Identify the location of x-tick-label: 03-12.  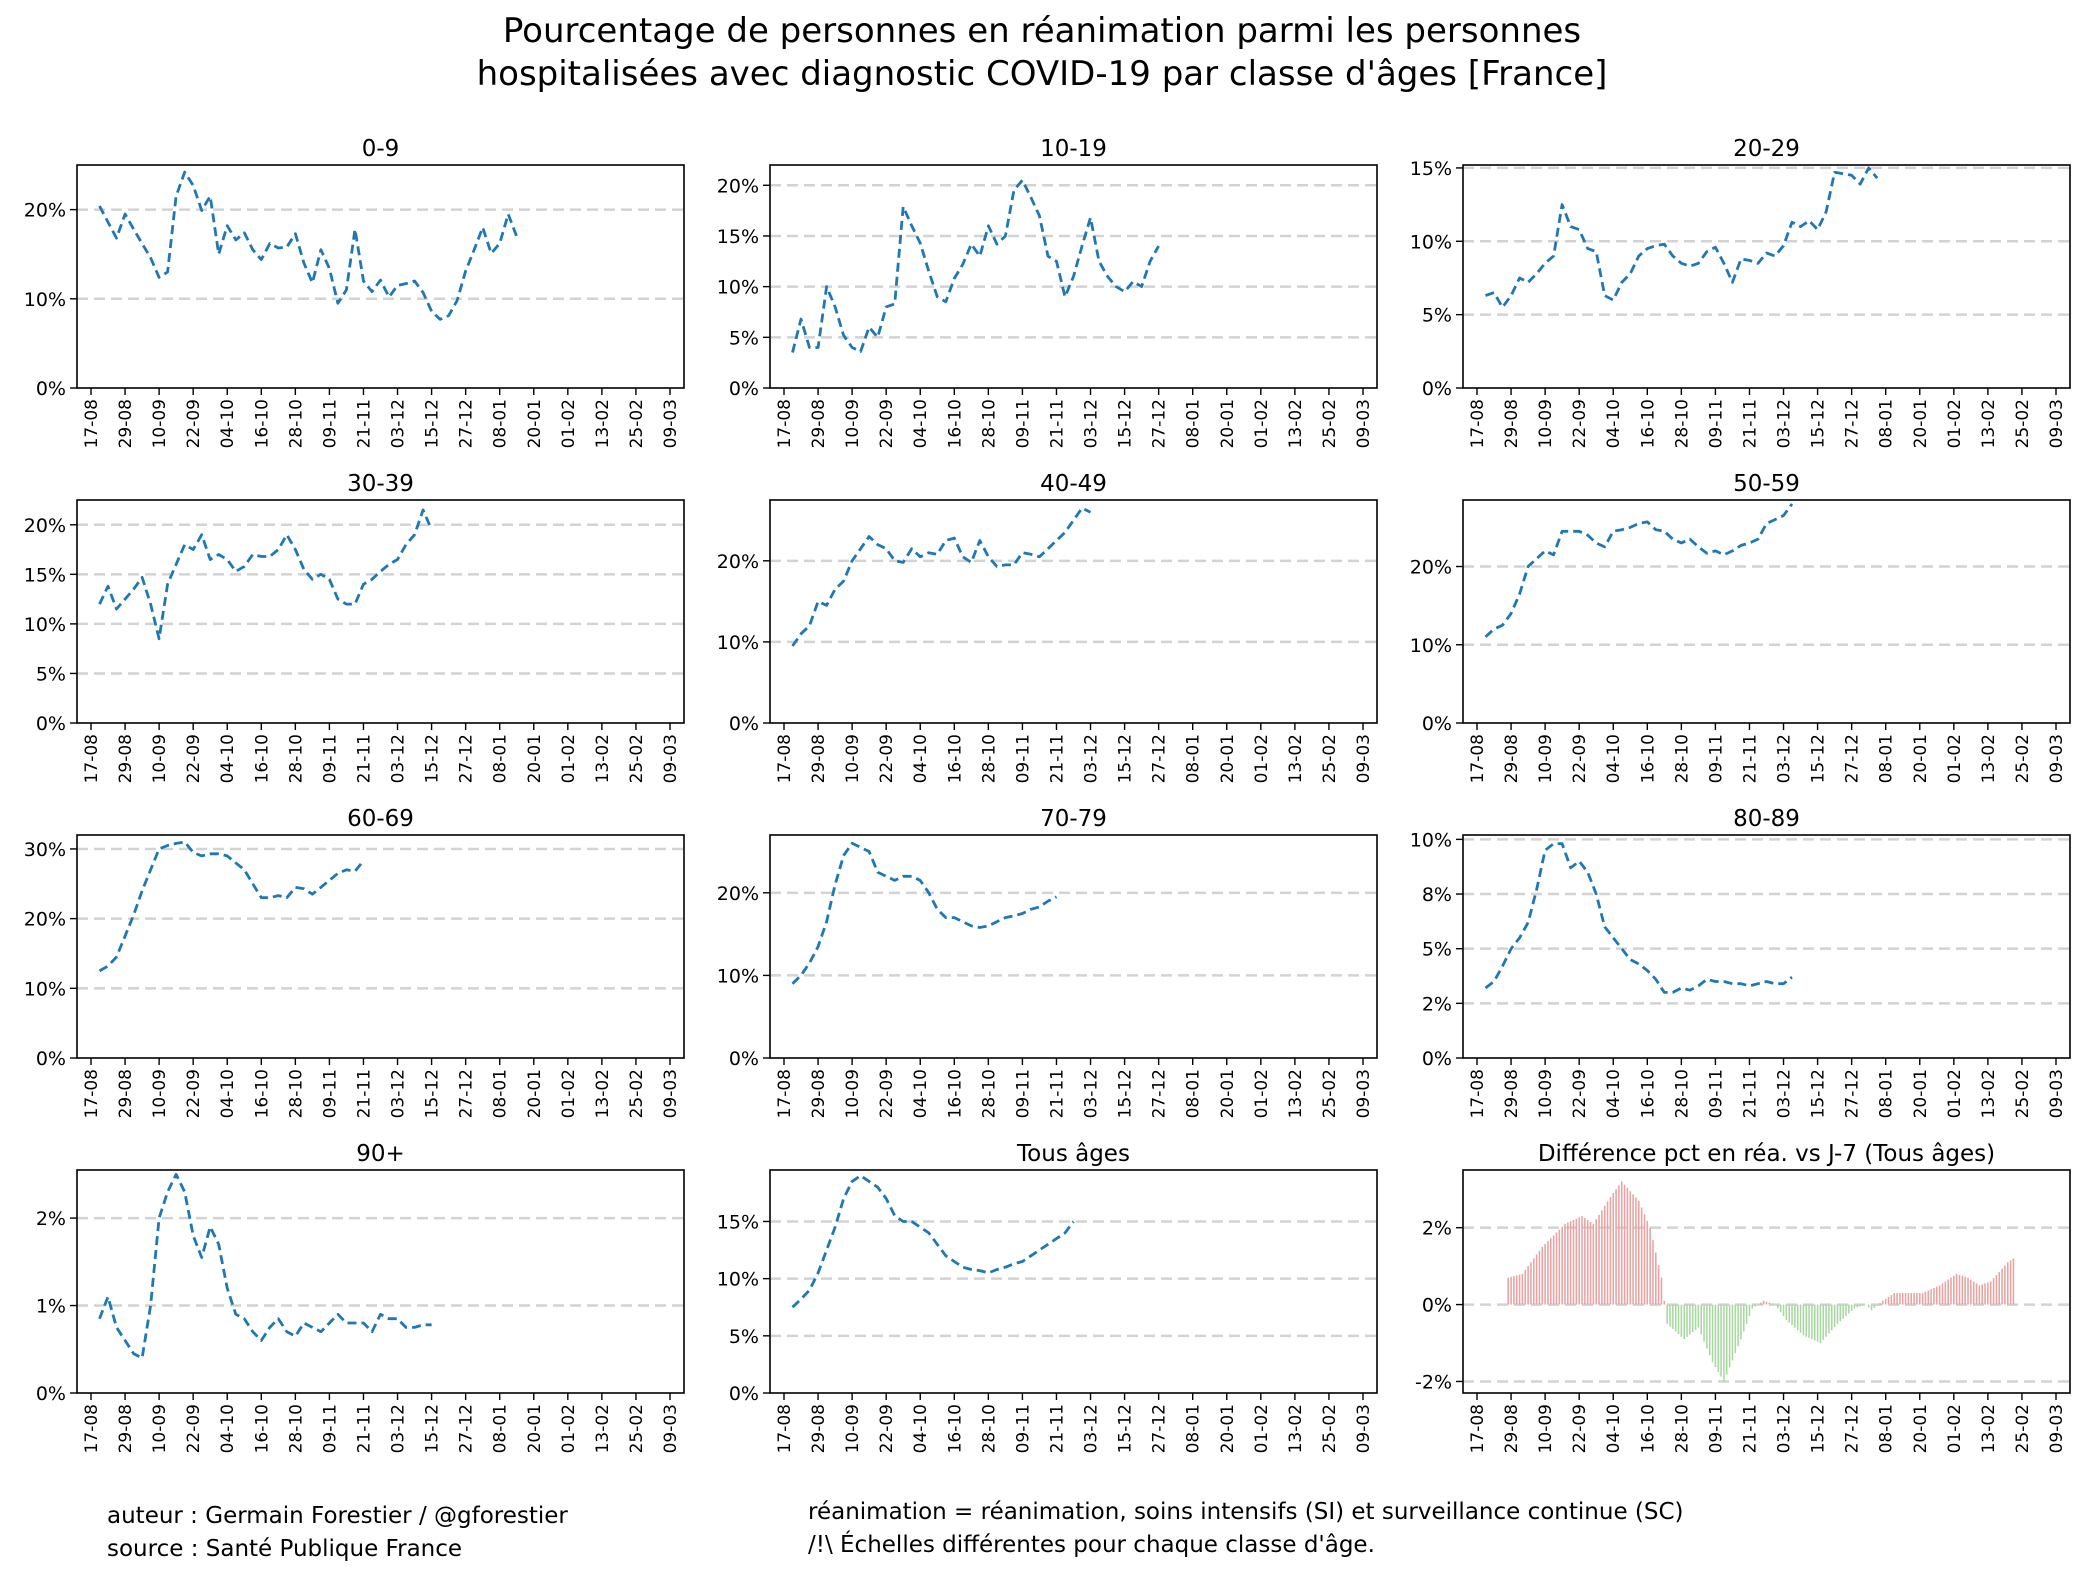
(1092, 758).